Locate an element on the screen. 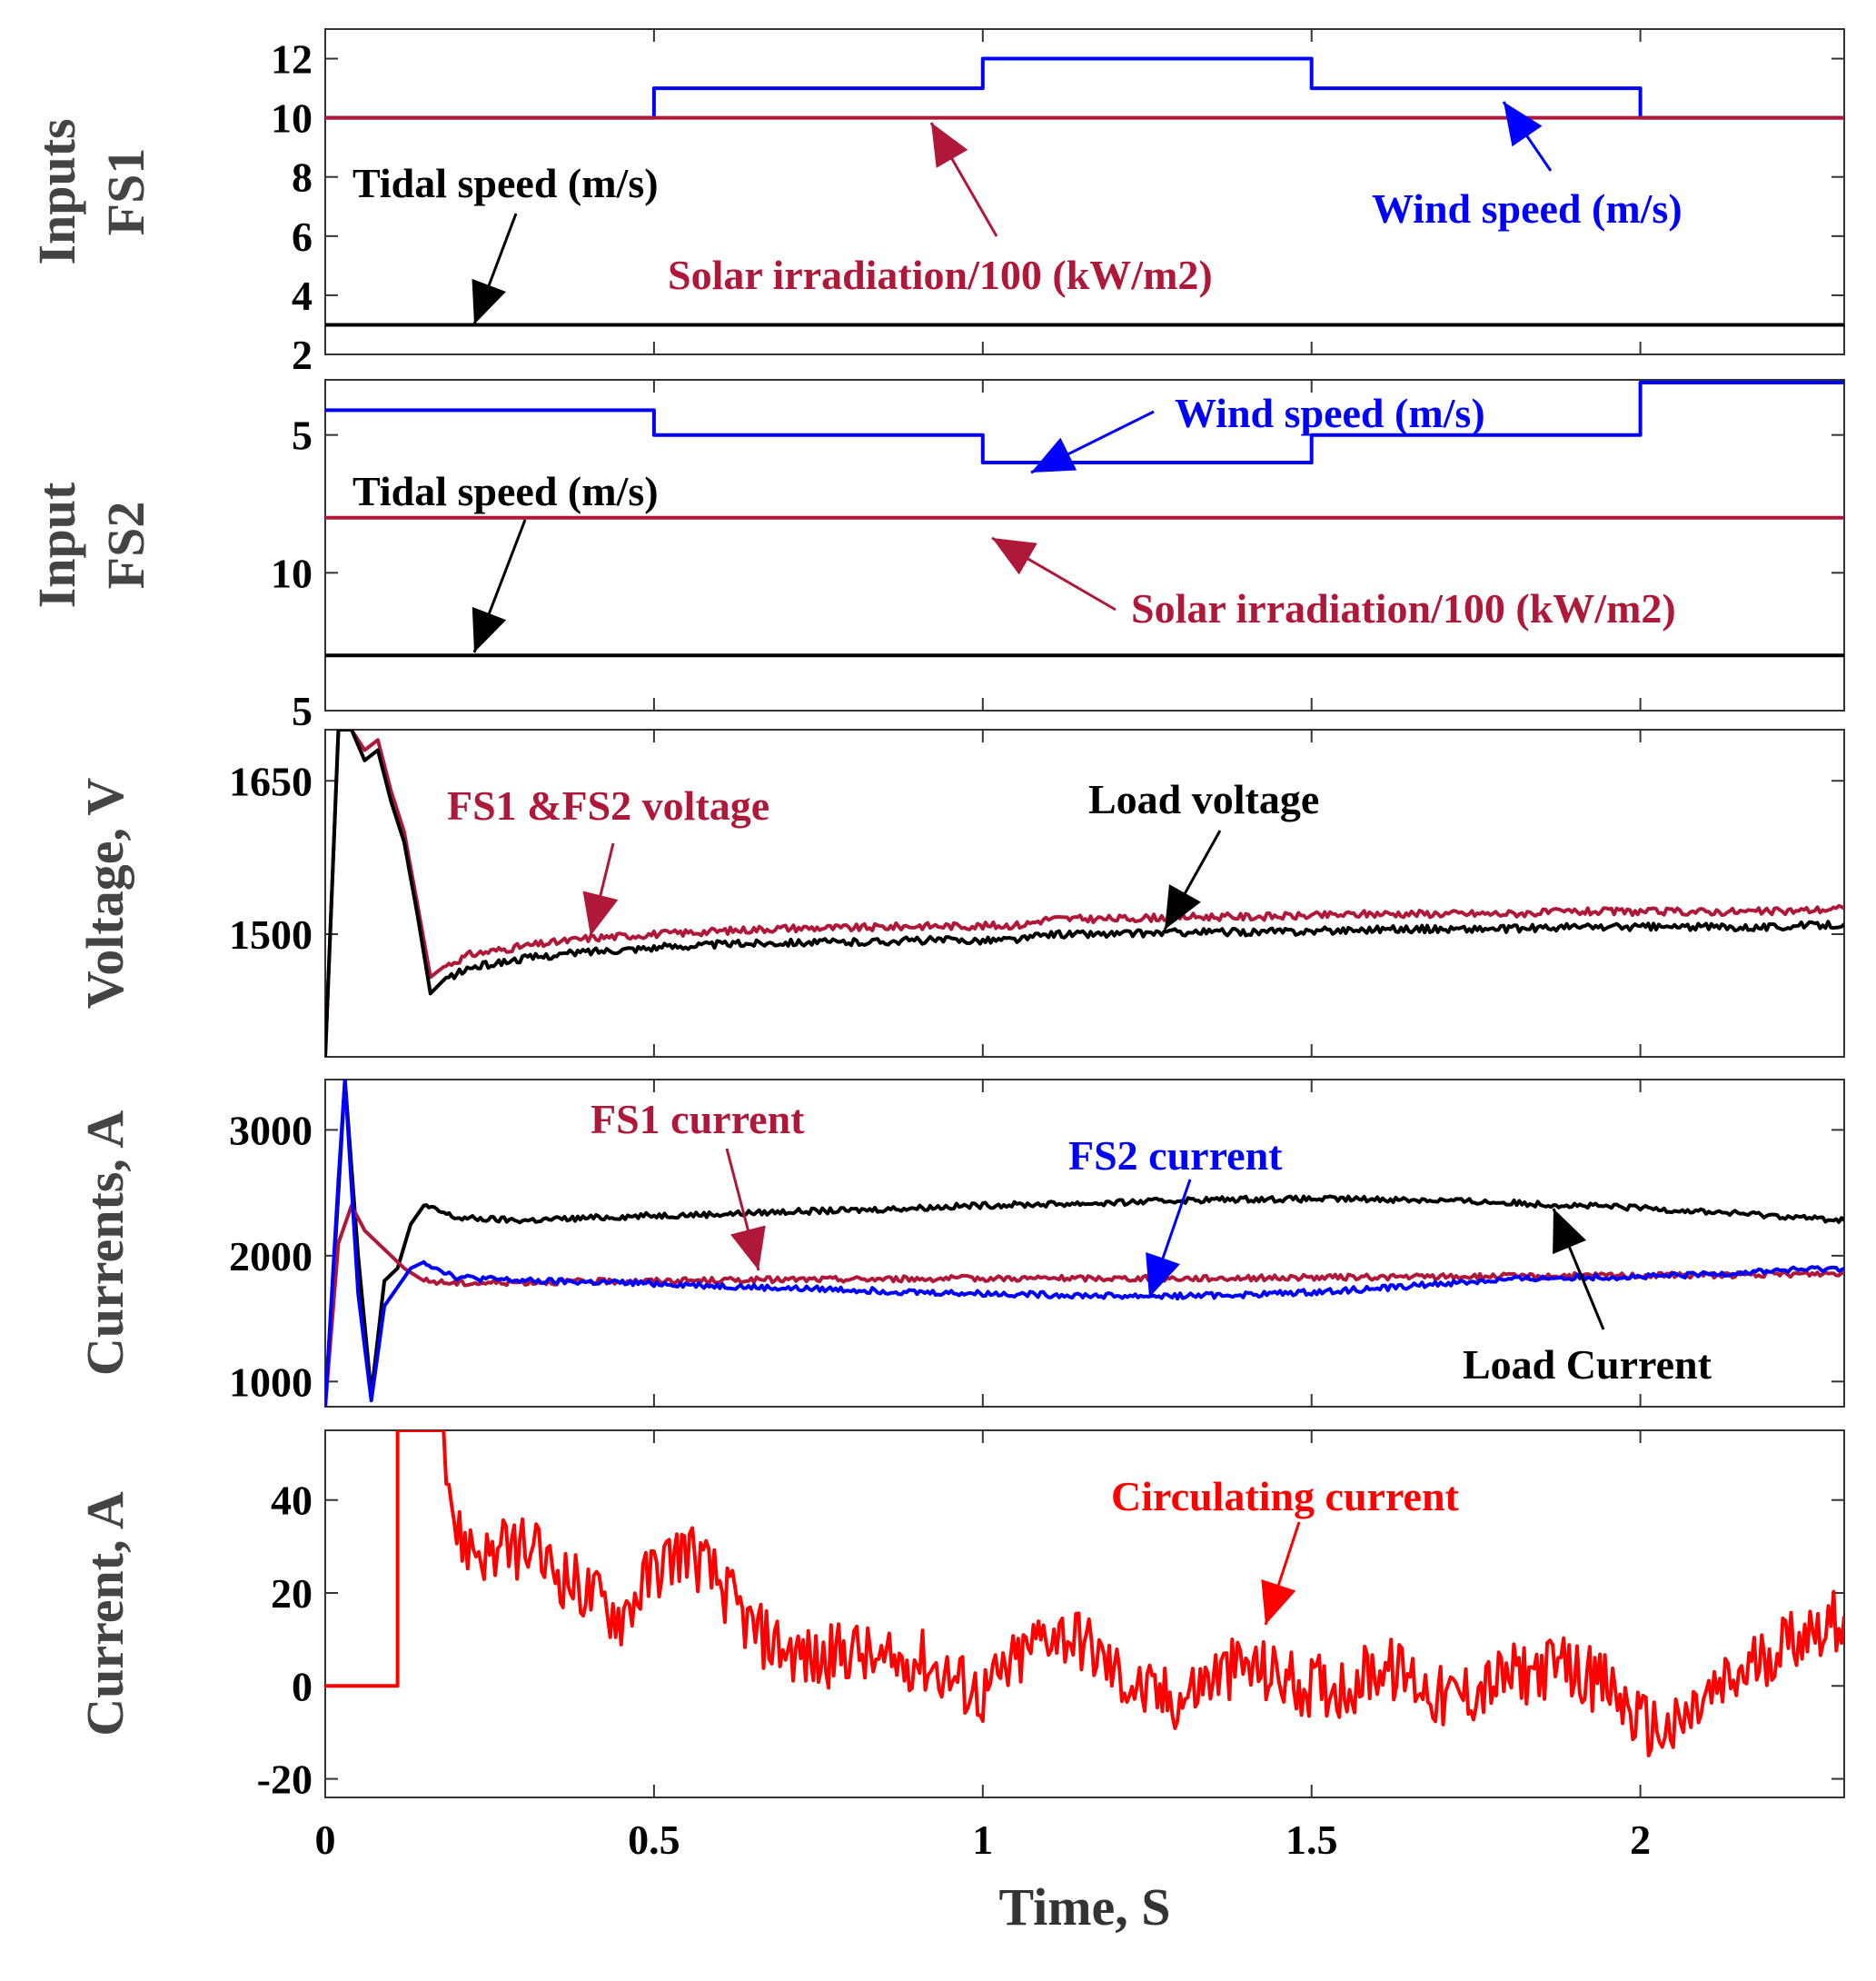 This screenshot has height=1981, width=1876. y-tick-label: 4 is located at coordinates (302, 296).